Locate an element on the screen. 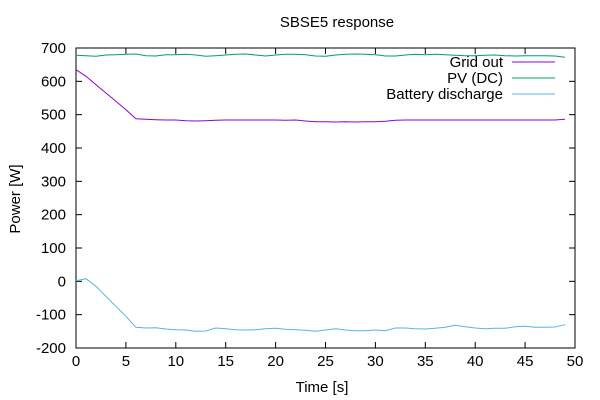 Image resolution: width=600 pixels, height=400 pixels. y-tick-label: -200 is located at coordinates (51, 348).